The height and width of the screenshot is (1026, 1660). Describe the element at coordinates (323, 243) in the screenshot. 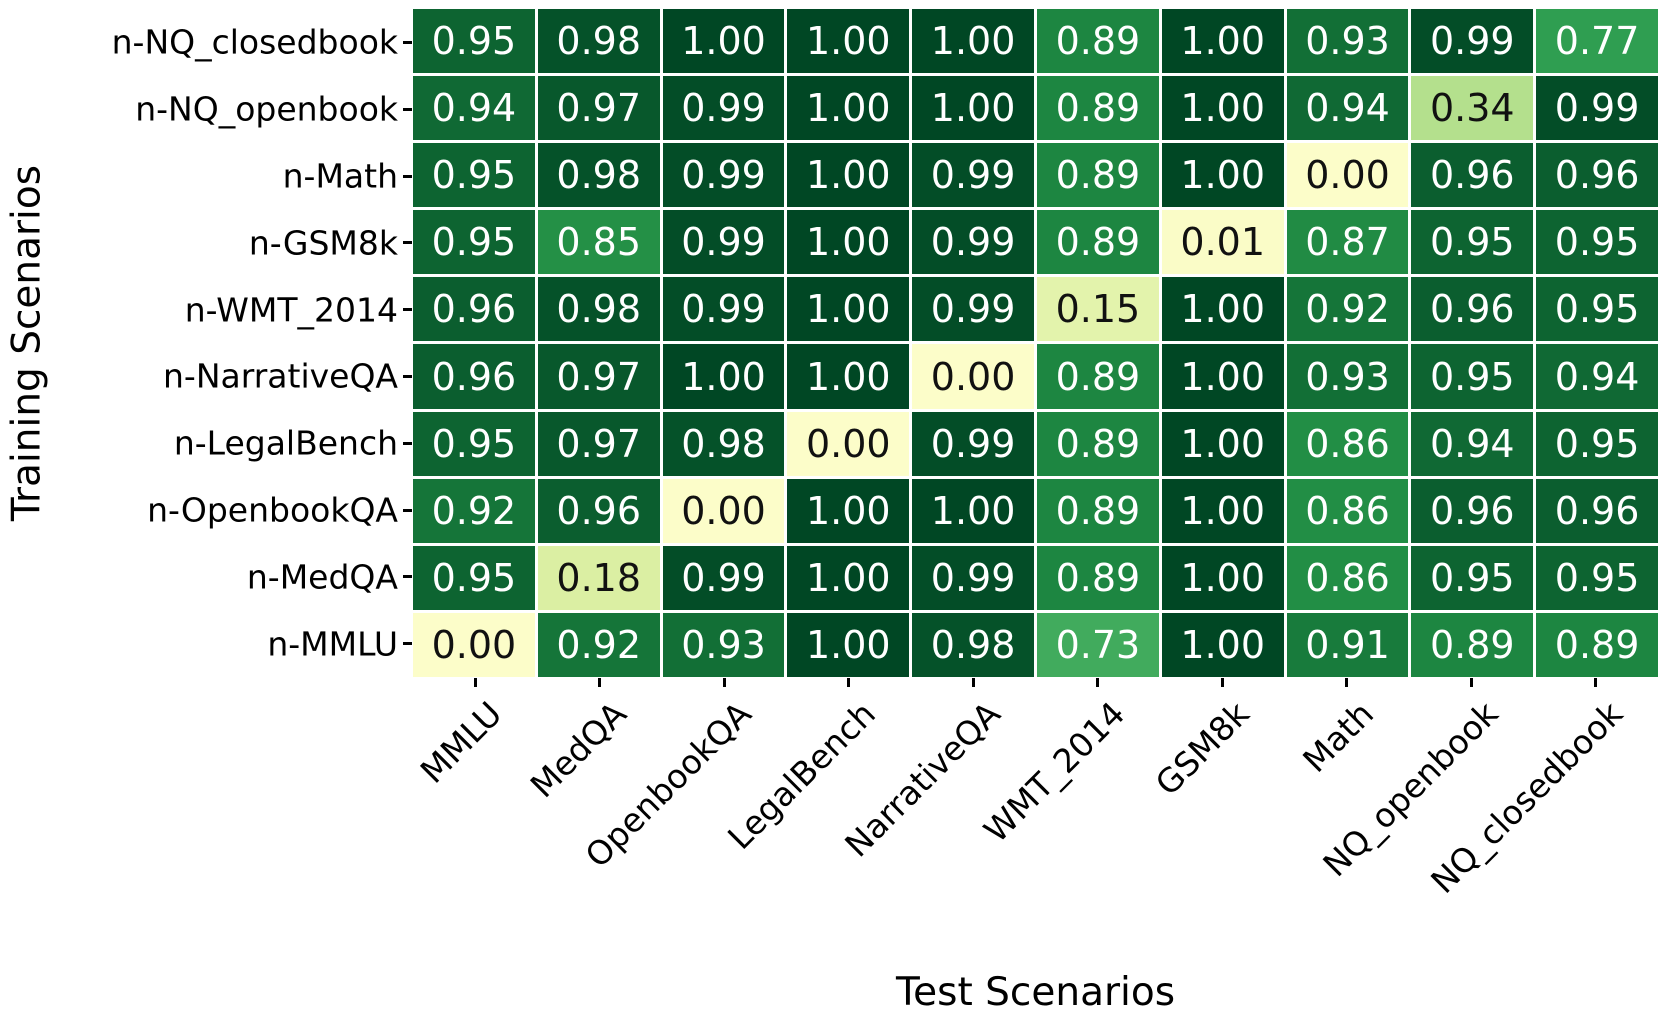

I see `row-label: n-GSM8k` at that location.